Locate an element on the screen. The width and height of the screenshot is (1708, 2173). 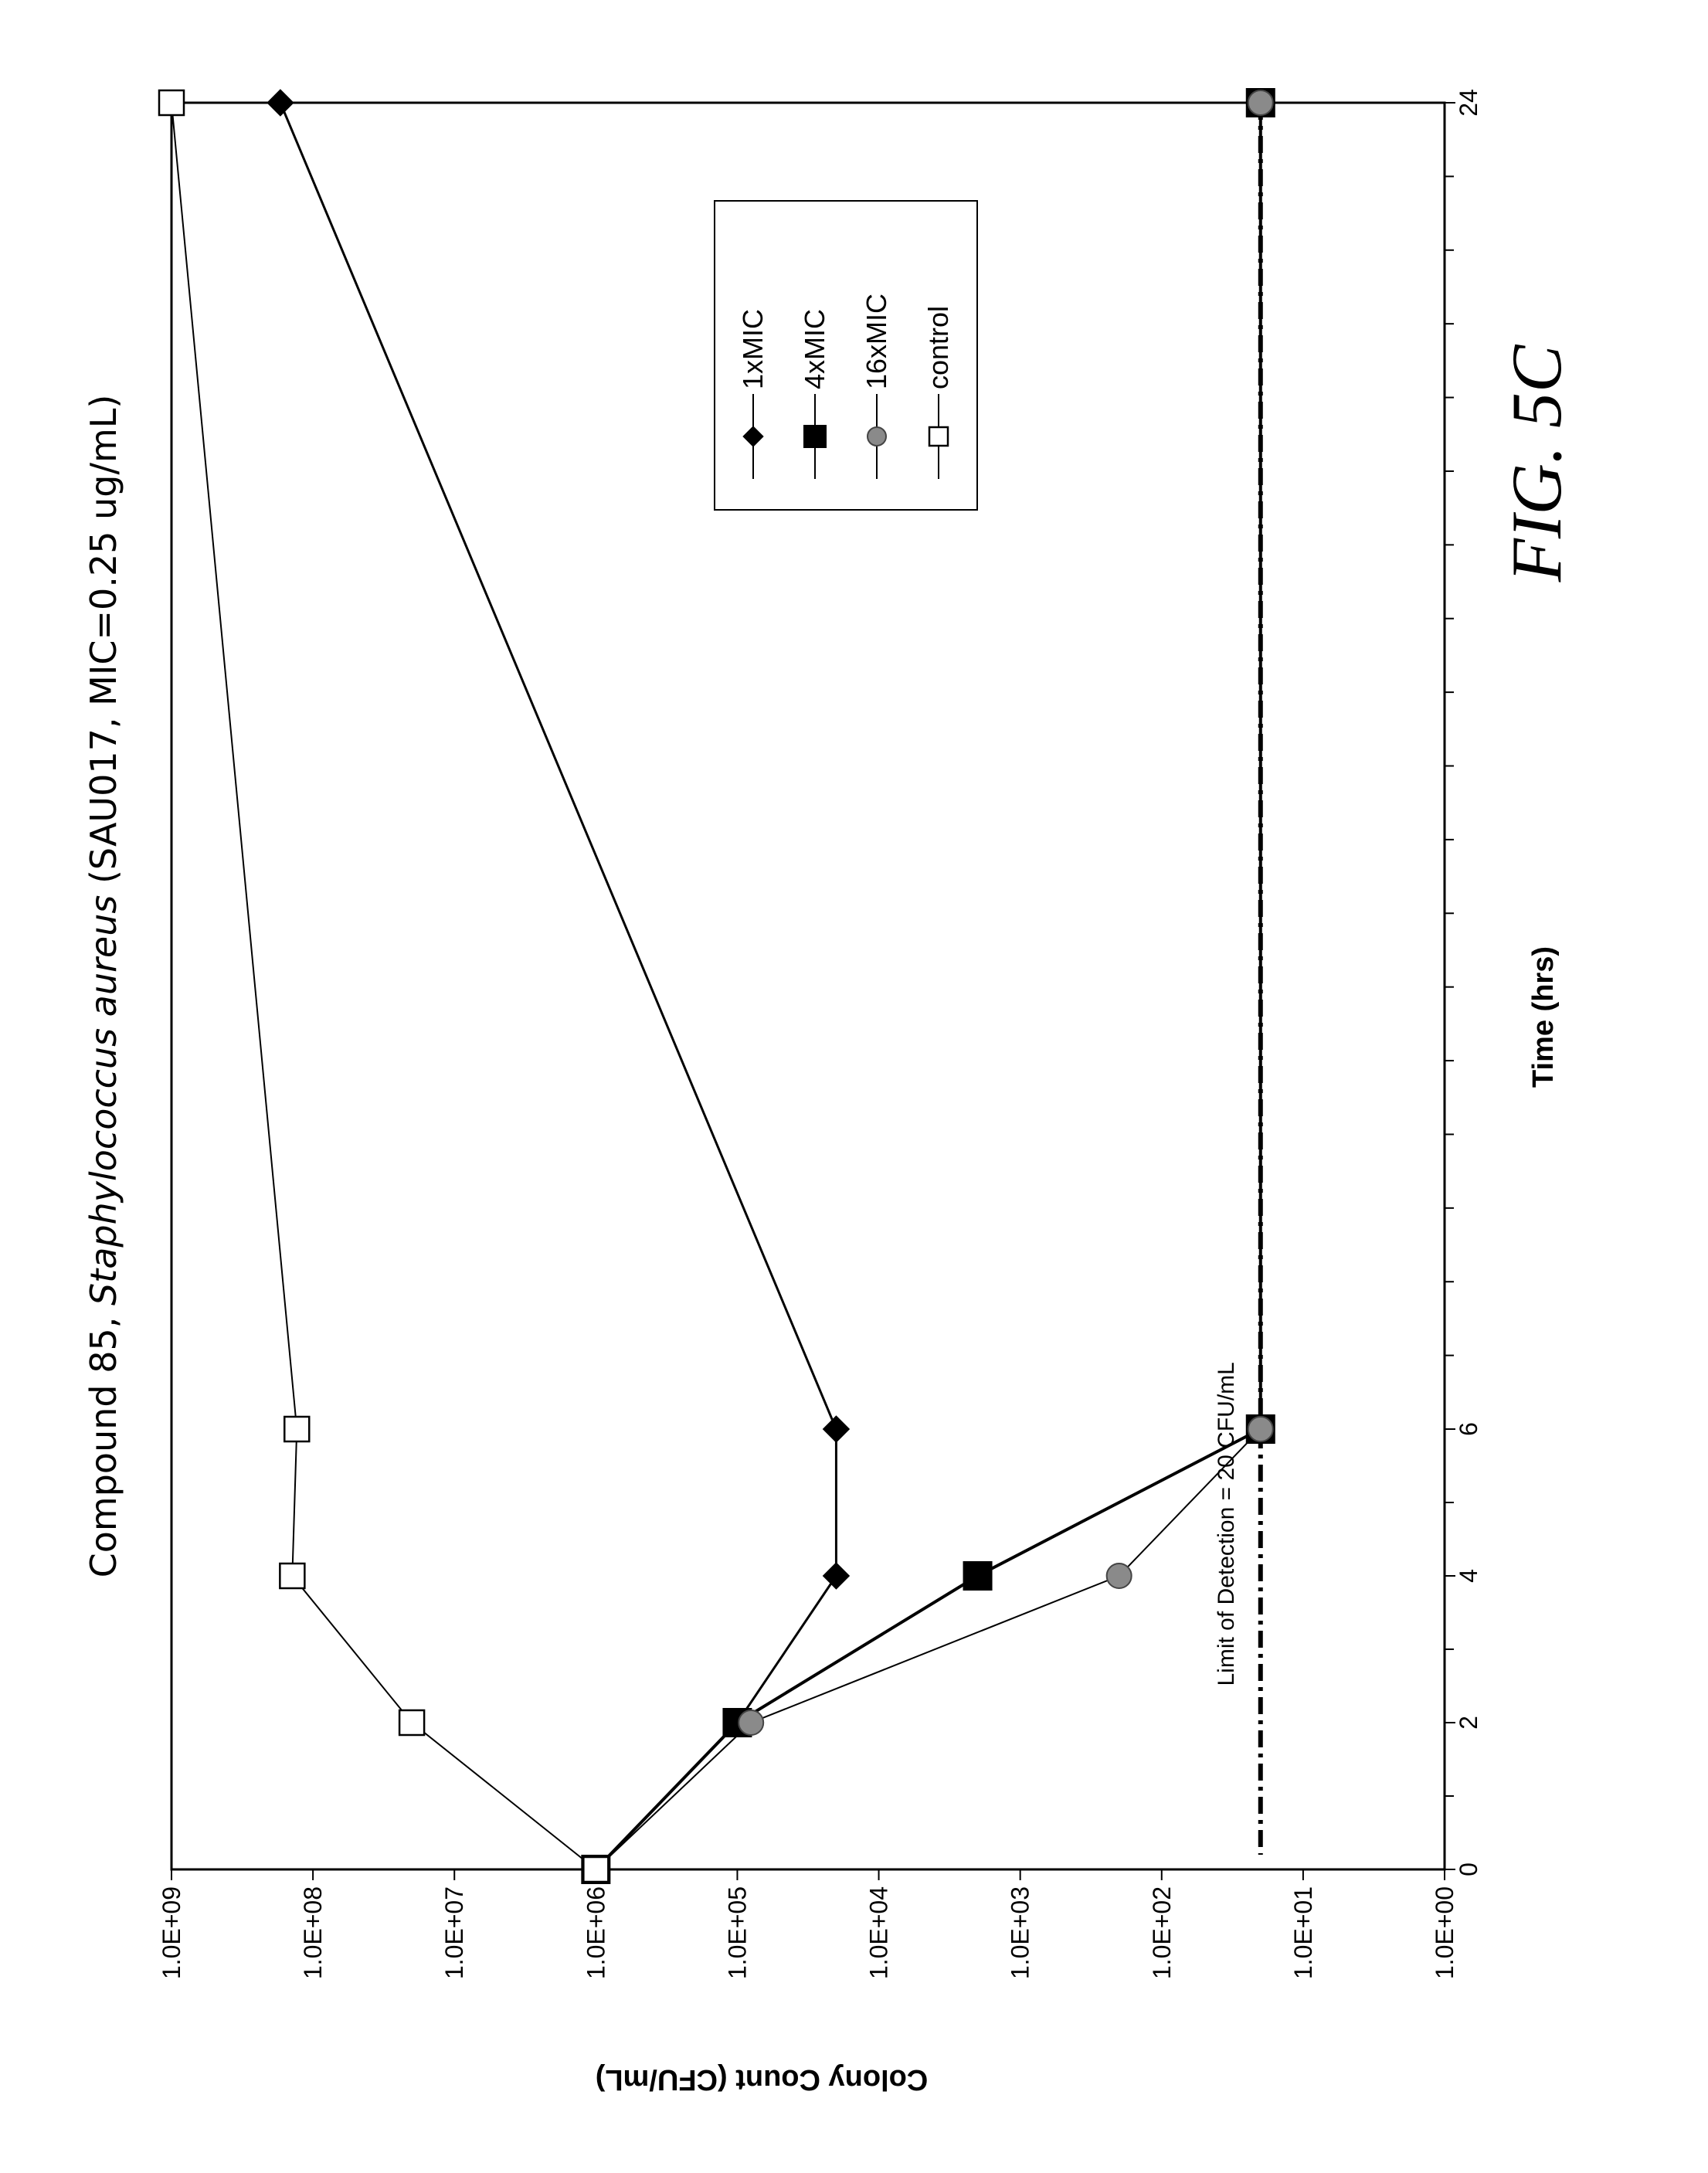
x-axis-title: Time (hrs) is located at coordinates (1544, 1017).